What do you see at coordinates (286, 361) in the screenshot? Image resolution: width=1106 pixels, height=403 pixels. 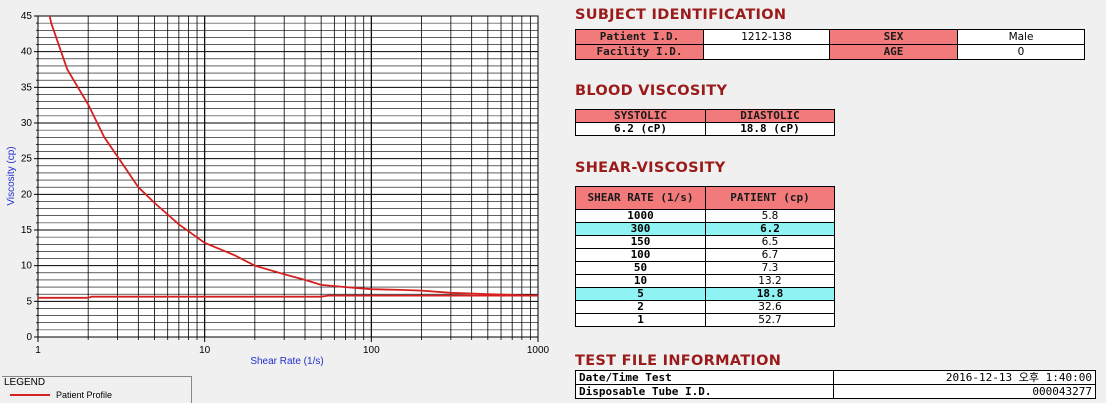 I see `x-axis-title: Shear Rate (1/s)` at bounding box center [286, 361].